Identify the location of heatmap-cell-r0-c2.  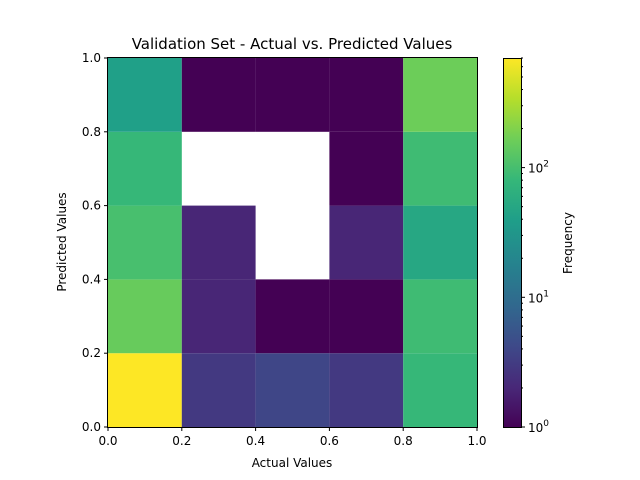
(292, 390).